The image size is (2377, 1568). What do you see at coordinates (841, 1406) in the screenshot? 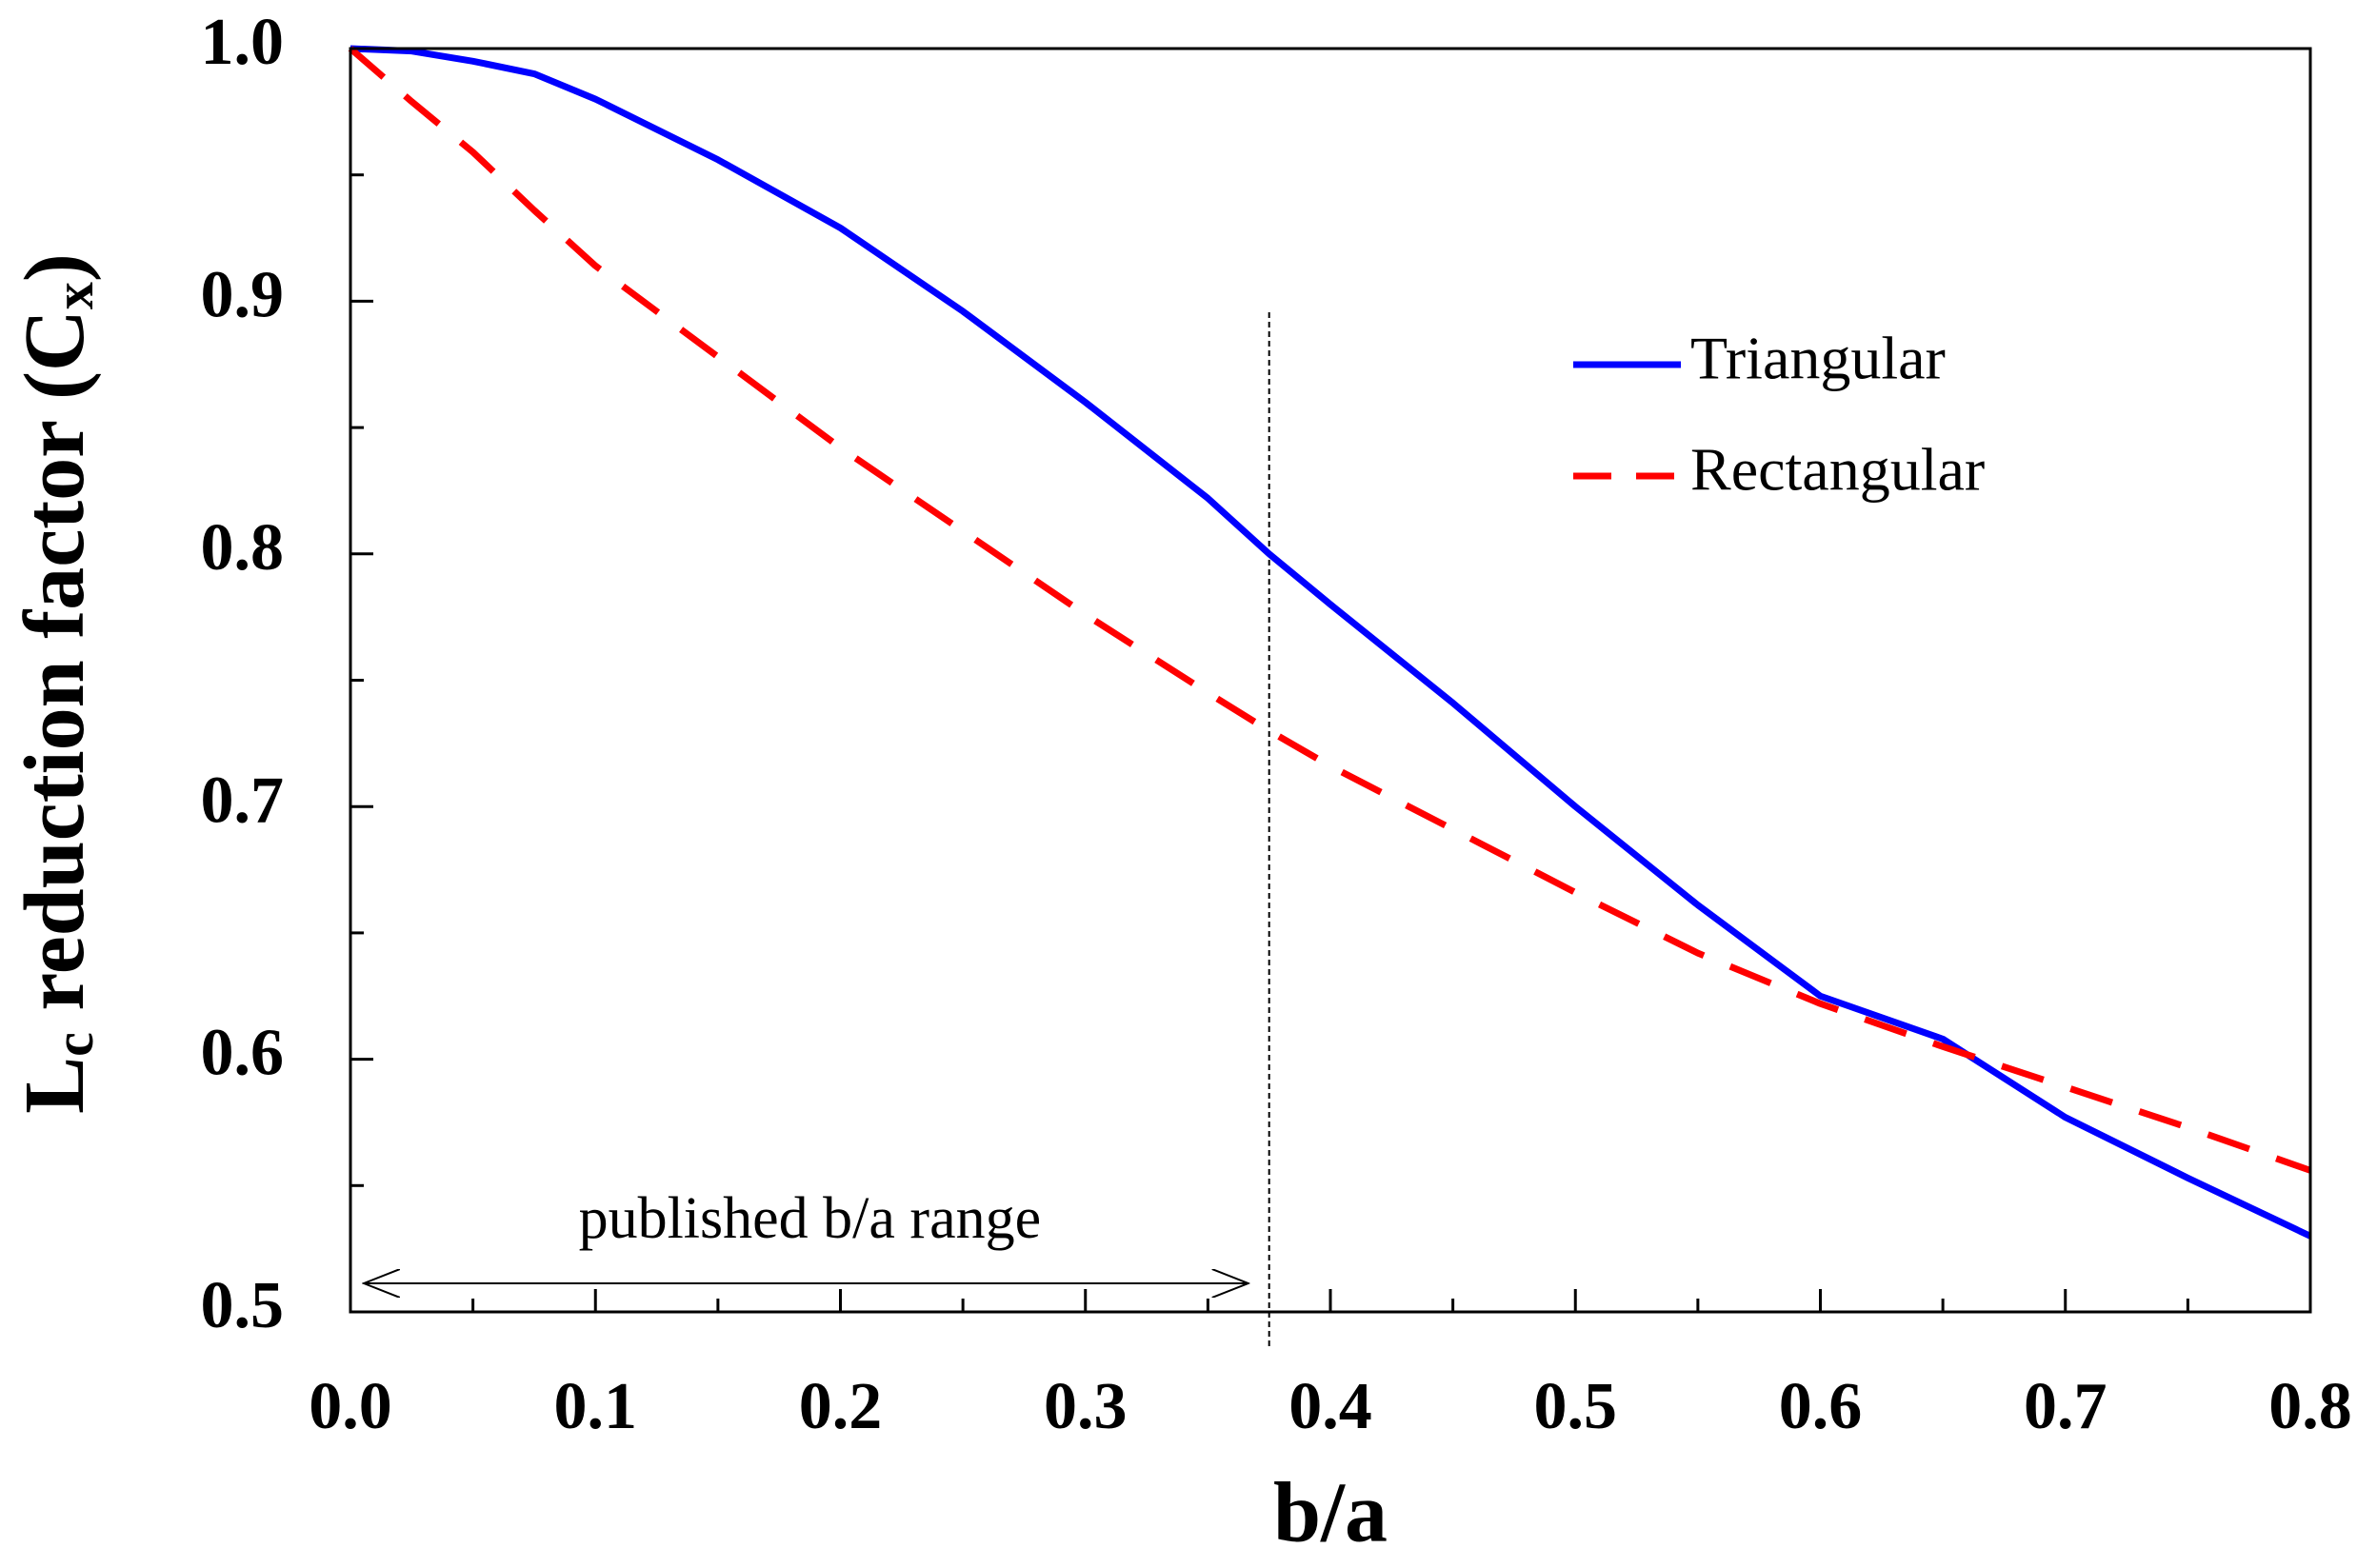
I see `x-tick-label: 0.2` at bounding box center [841, 1406].